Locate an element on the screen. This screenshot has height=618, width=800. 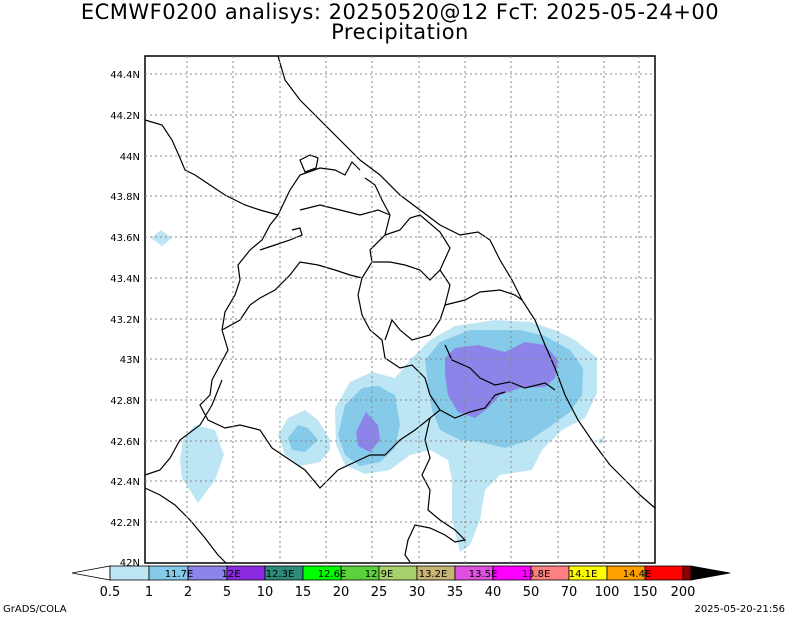
lon-label: 12.9E is located at coordinates (379, 574).